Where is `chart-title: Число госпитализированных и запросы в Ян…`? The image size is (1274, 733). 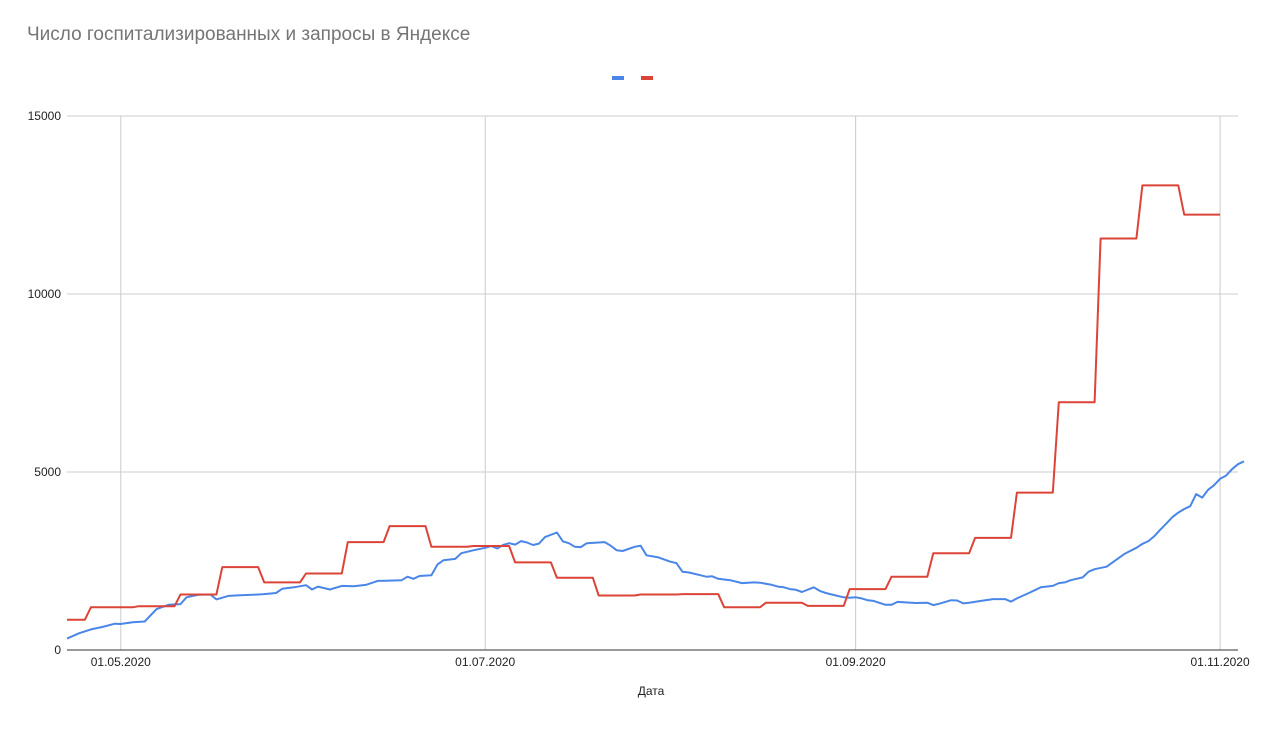 chart-title: Число госпитализированных и запросы в Ян… is located at coordinates (249, 34).